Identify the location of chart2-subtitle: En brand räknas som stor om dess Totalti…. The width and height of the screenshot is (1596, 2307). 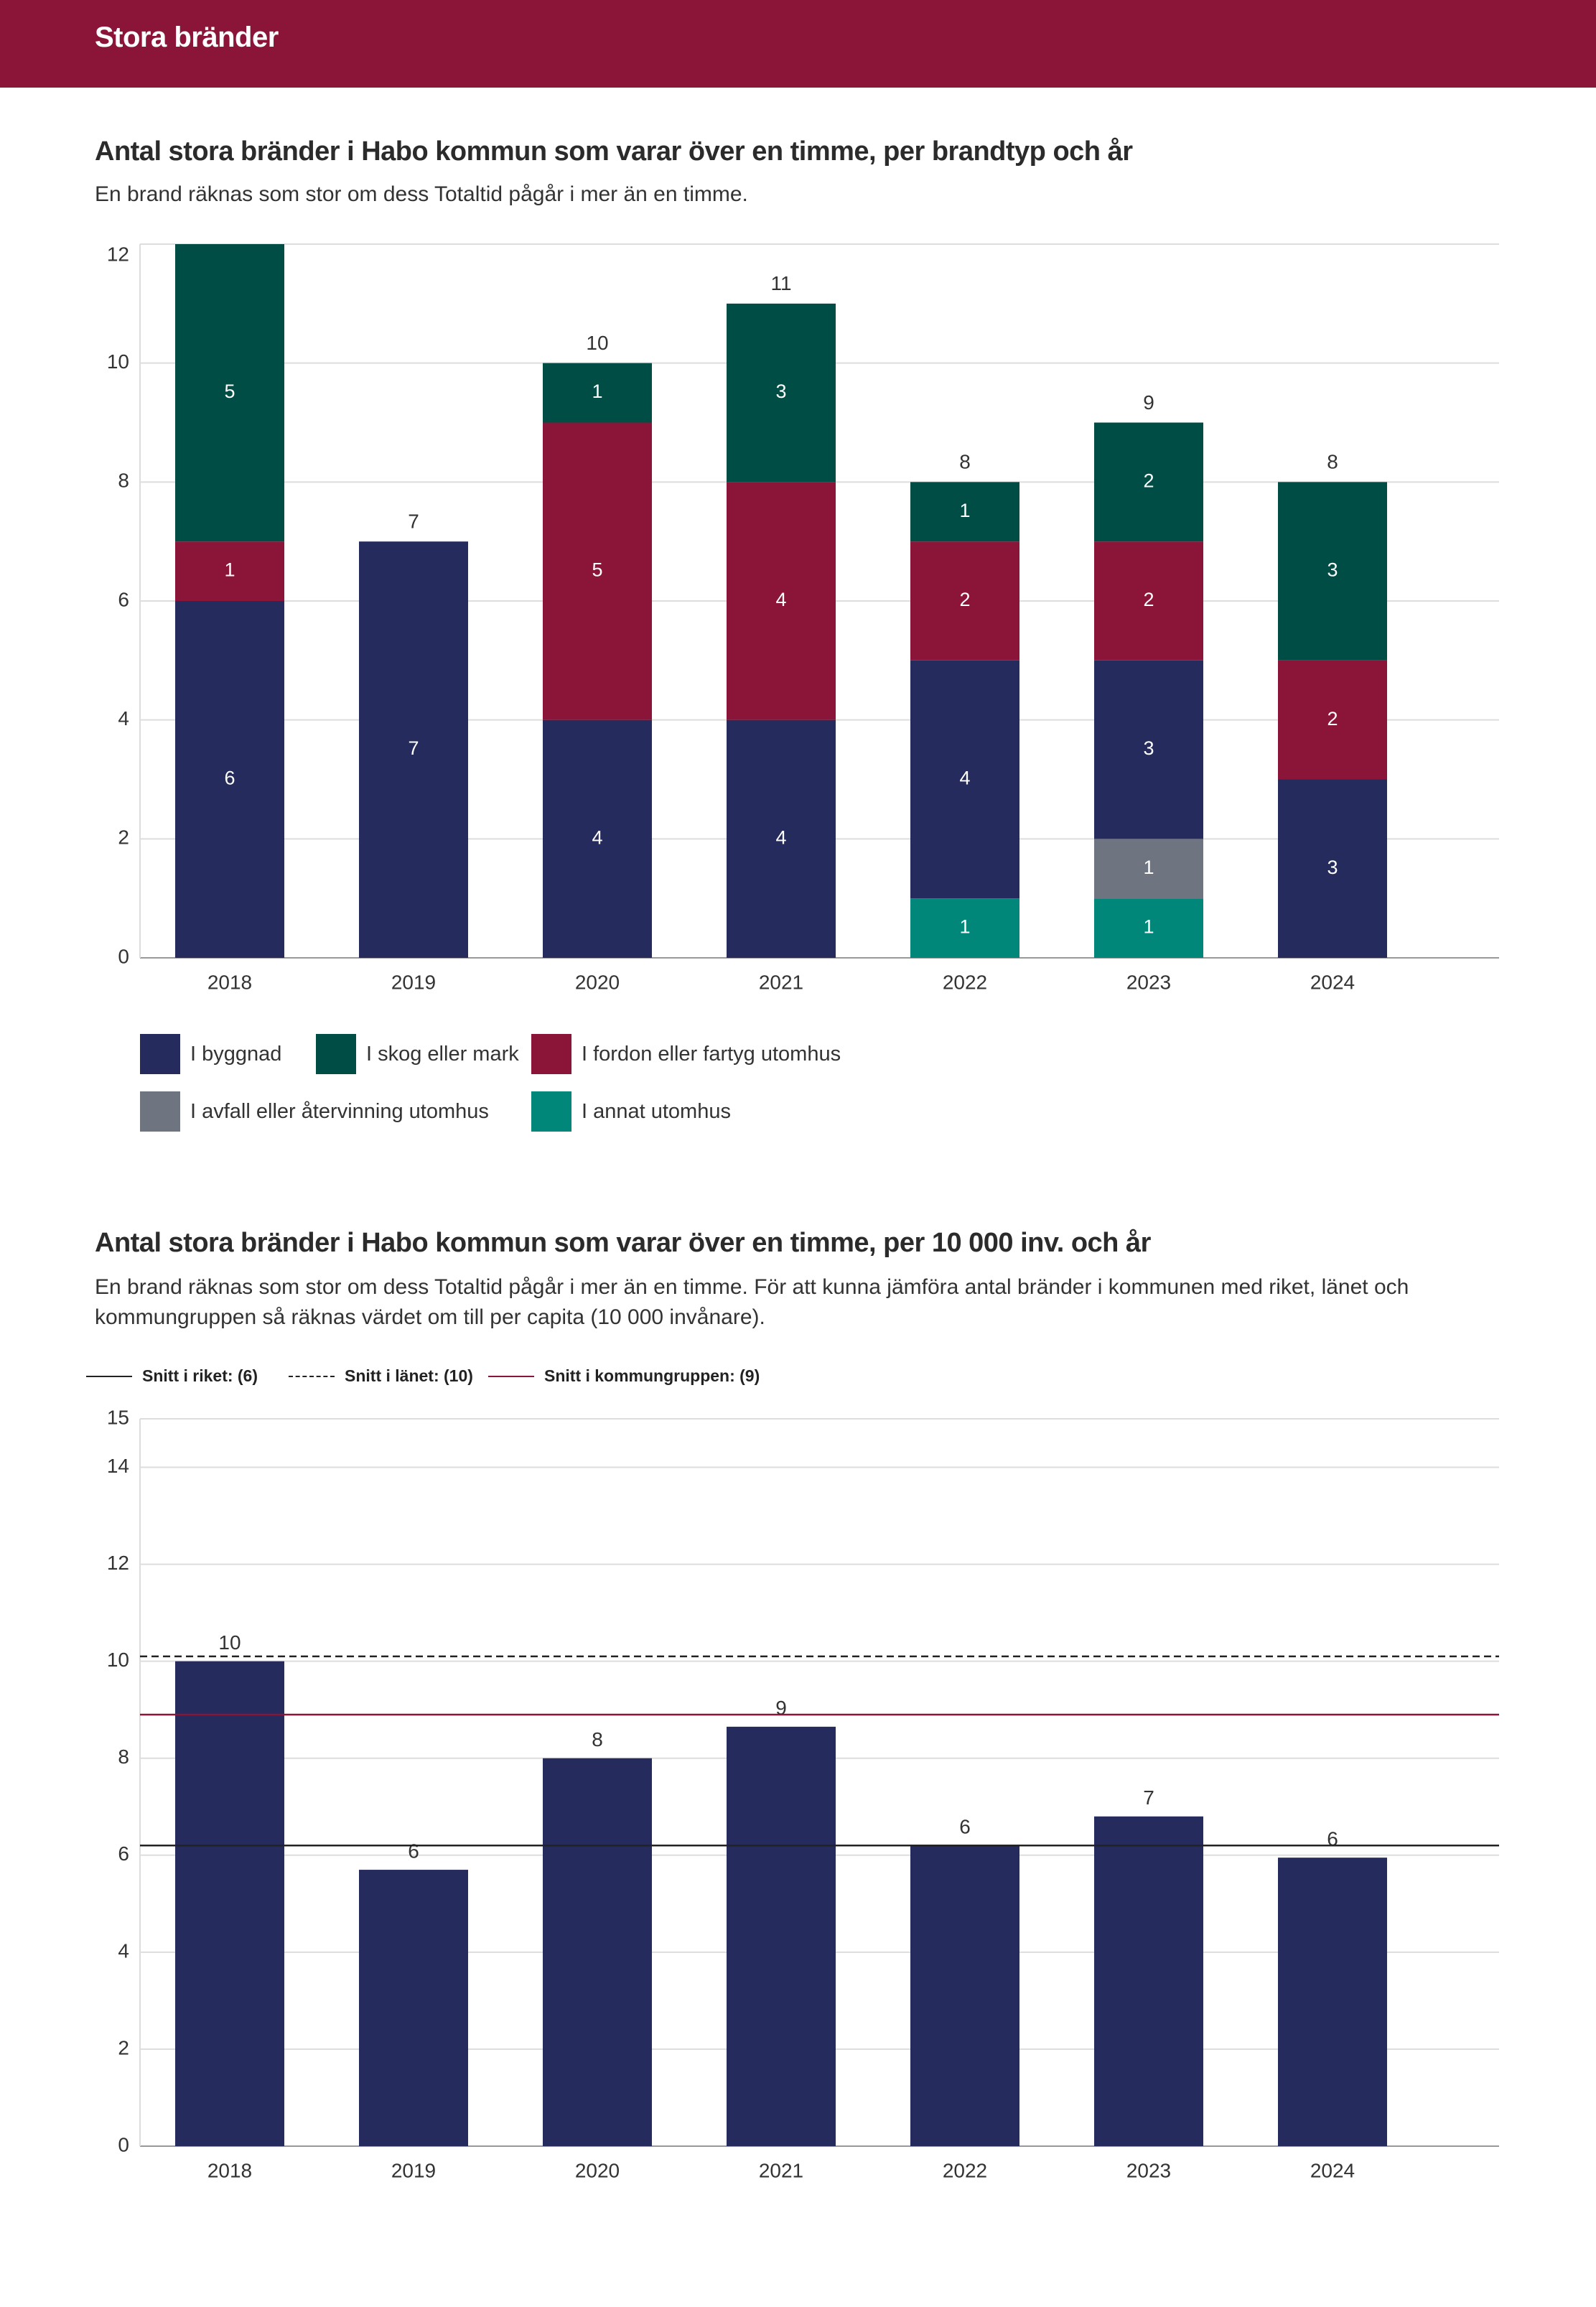
(752, 1302).